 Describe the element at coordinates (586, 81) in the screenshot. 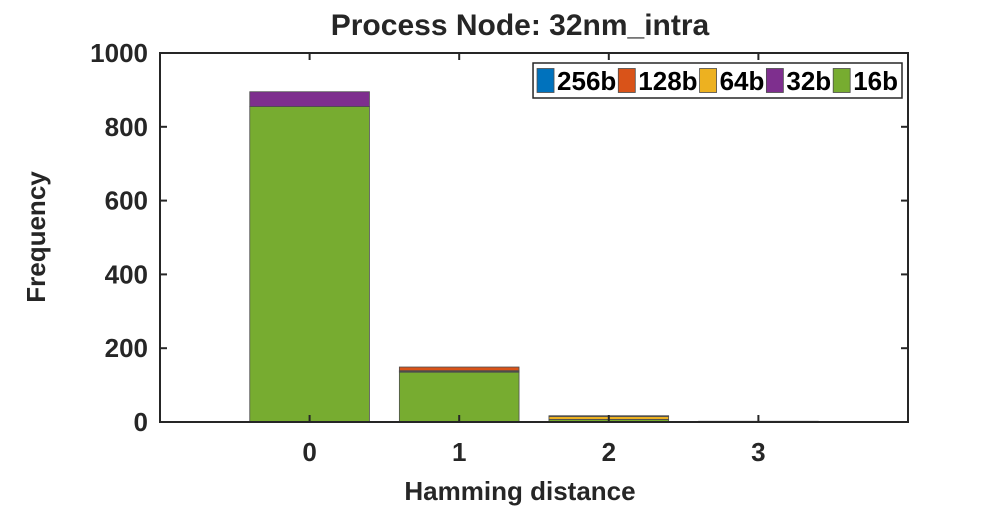

I see `legend-label-256b: 256b` at that location.